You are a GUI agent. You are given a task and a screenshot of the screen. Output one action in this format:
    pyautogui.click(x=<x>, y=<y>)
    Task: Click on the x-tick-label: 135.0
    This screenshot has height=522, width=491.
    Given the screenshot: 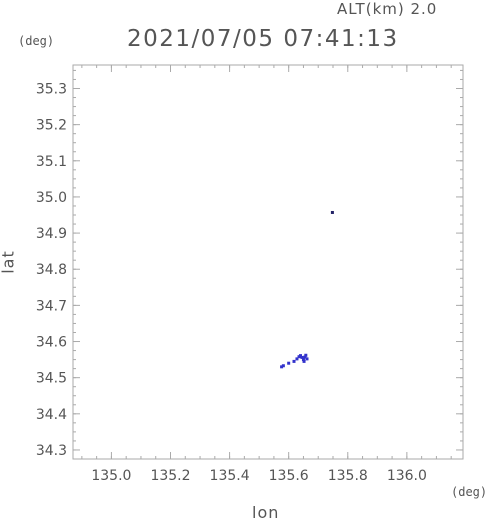 What is the action you would take?
    pyautogui.click(x=111, y=476)
    